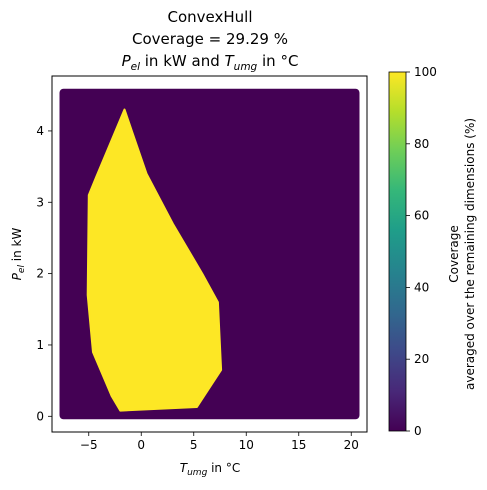 Image resolution: width=487 pixels, height=490 pixels. Describe the element at coordinates (421, 216) in the screenshot. I see `colorbar-tick-label: 60` at that location.